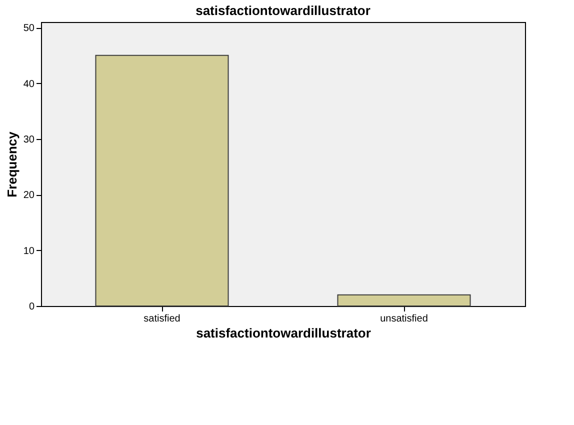 The image size is (574, 425). I want to click on y-tick-label: 0, so click(31, 307).